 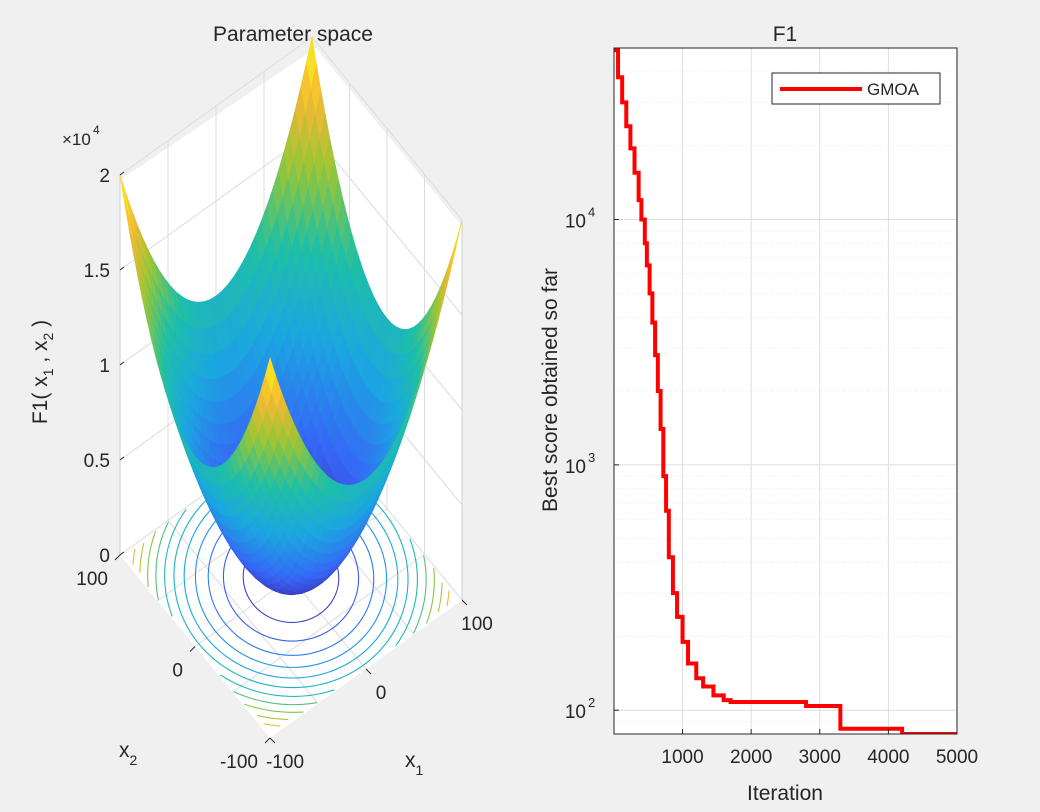 I want to click on x2-tick-label: -100, so click(x=239, y=762).